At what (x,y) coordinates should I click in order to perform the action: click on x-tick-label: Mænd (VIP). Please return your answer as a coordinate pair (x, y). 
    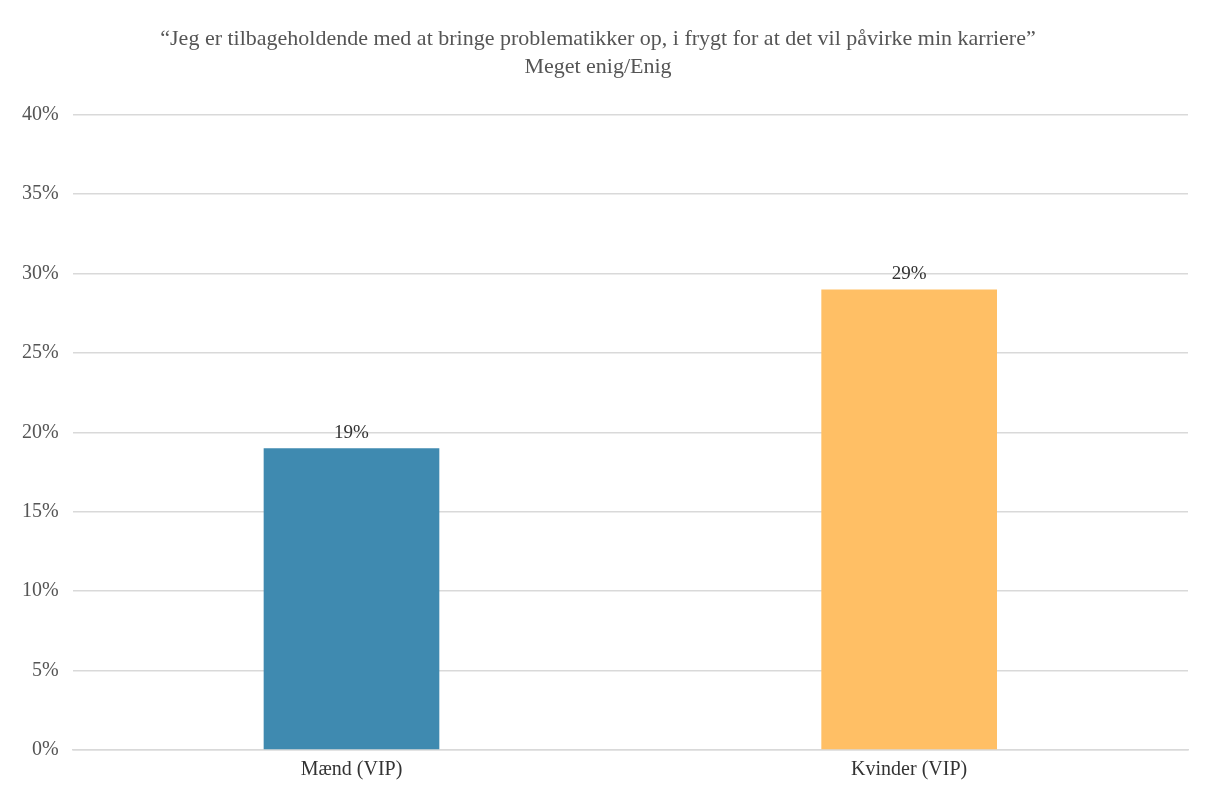
    Looking at the image, I should click on (351, 769).